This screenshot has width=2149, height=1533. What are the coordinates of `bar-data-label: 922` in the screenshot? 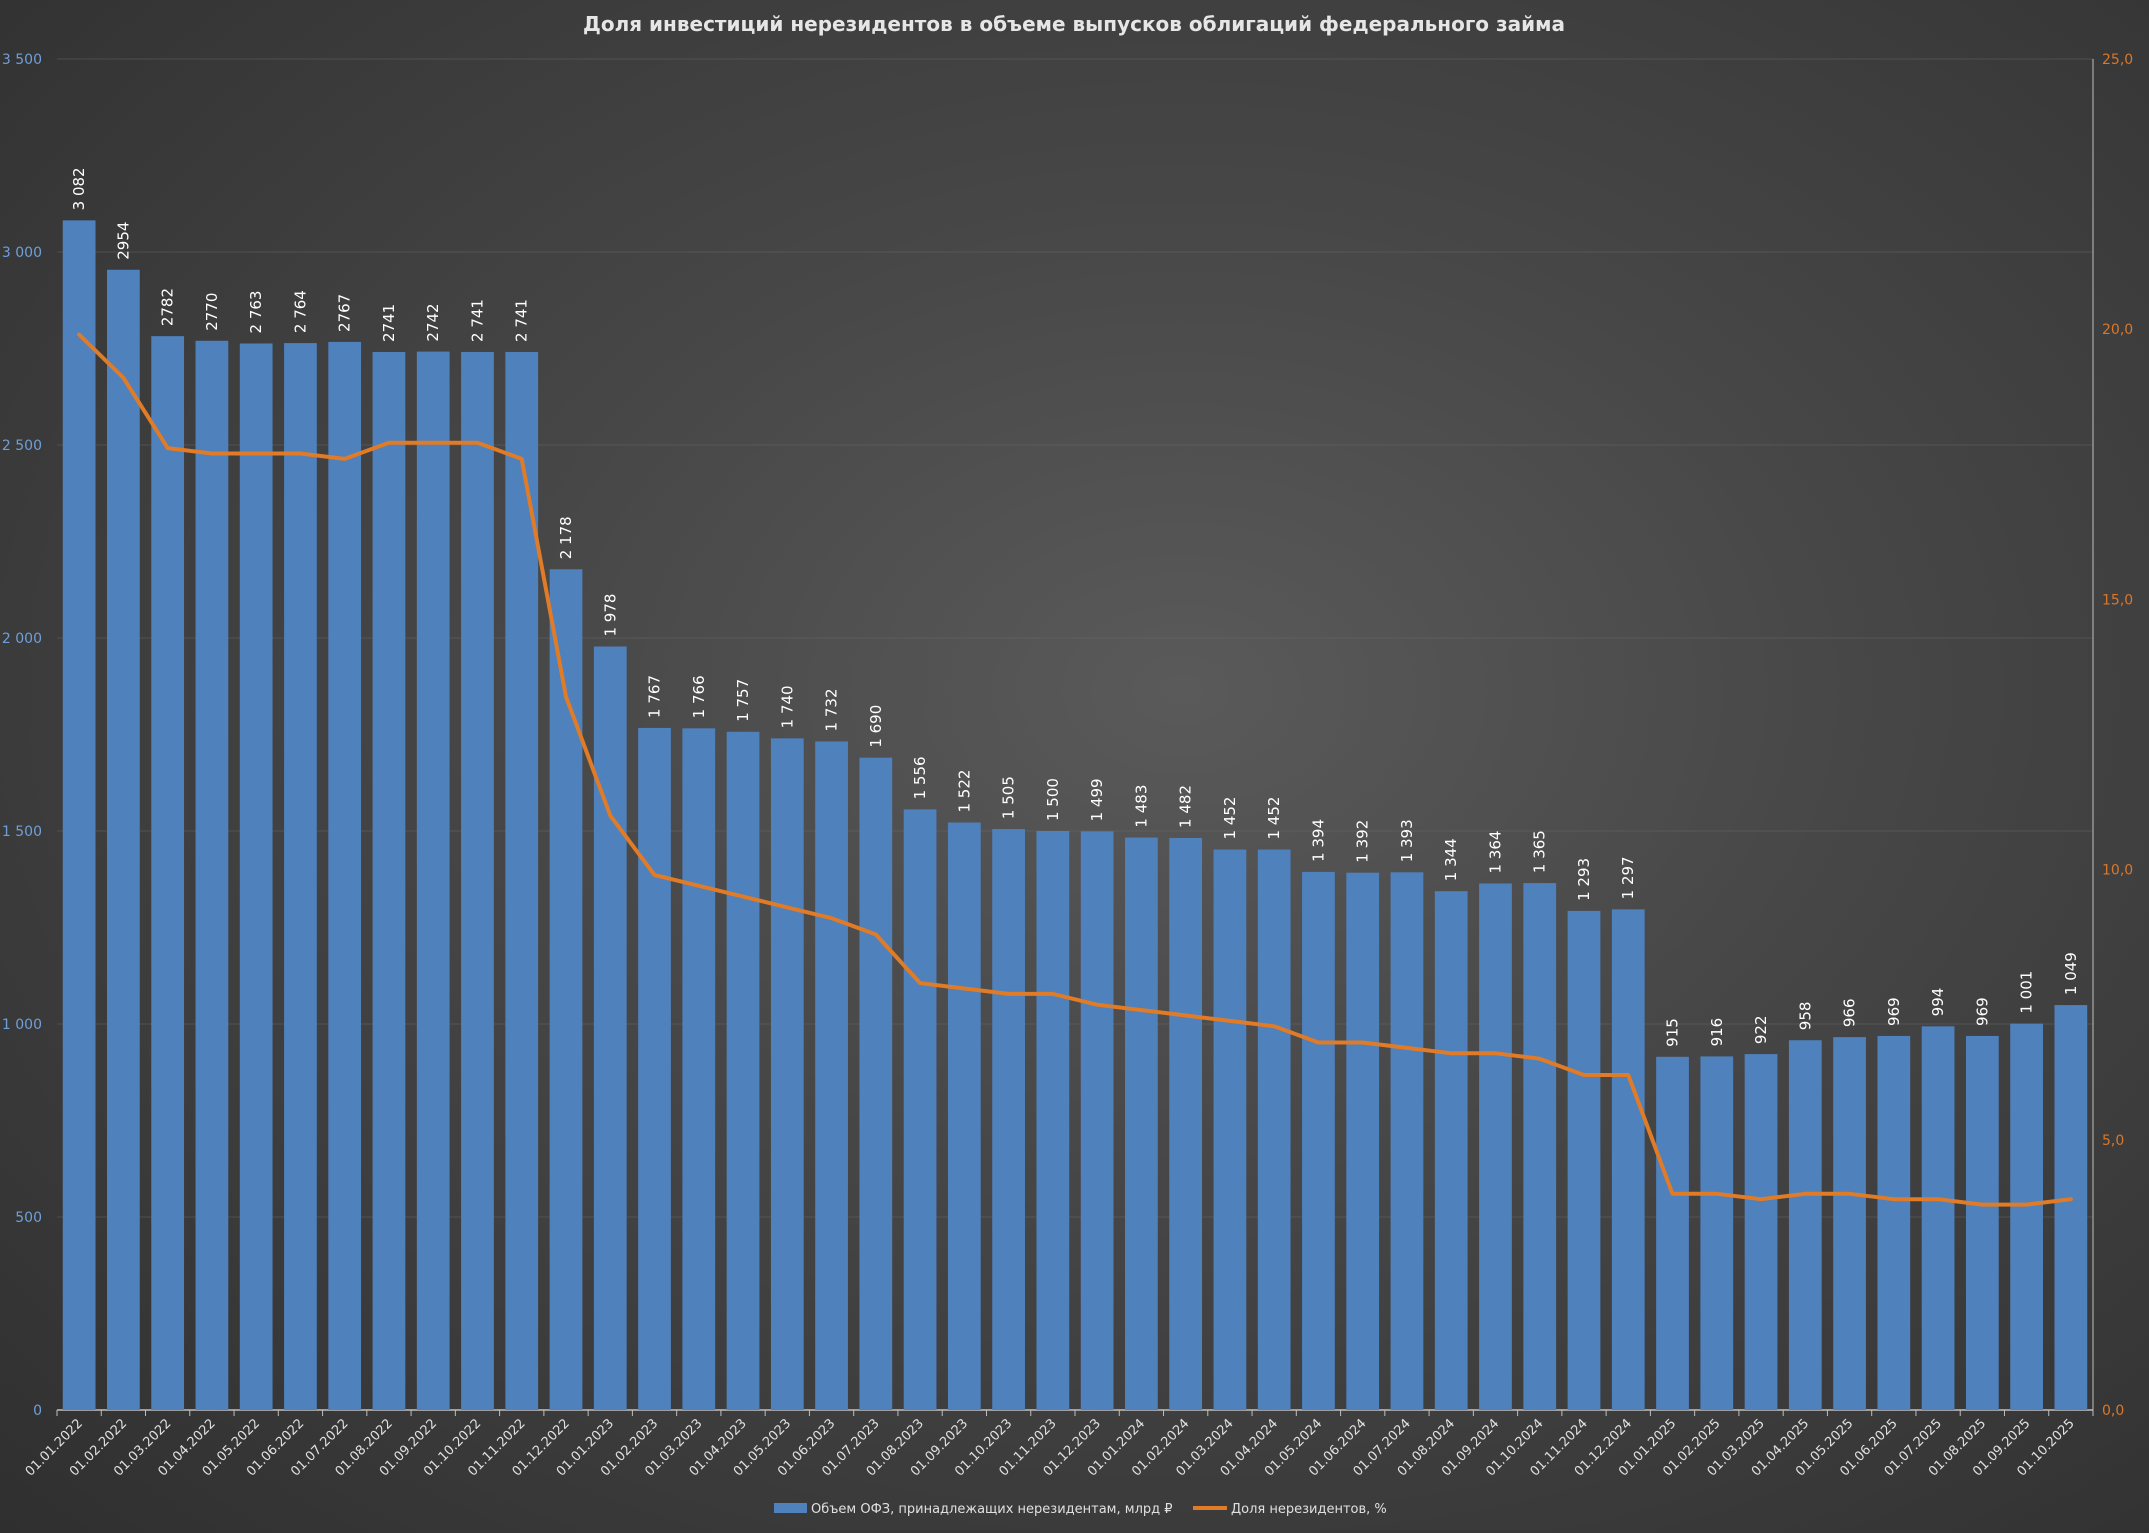 It's located at (1761, 1029).